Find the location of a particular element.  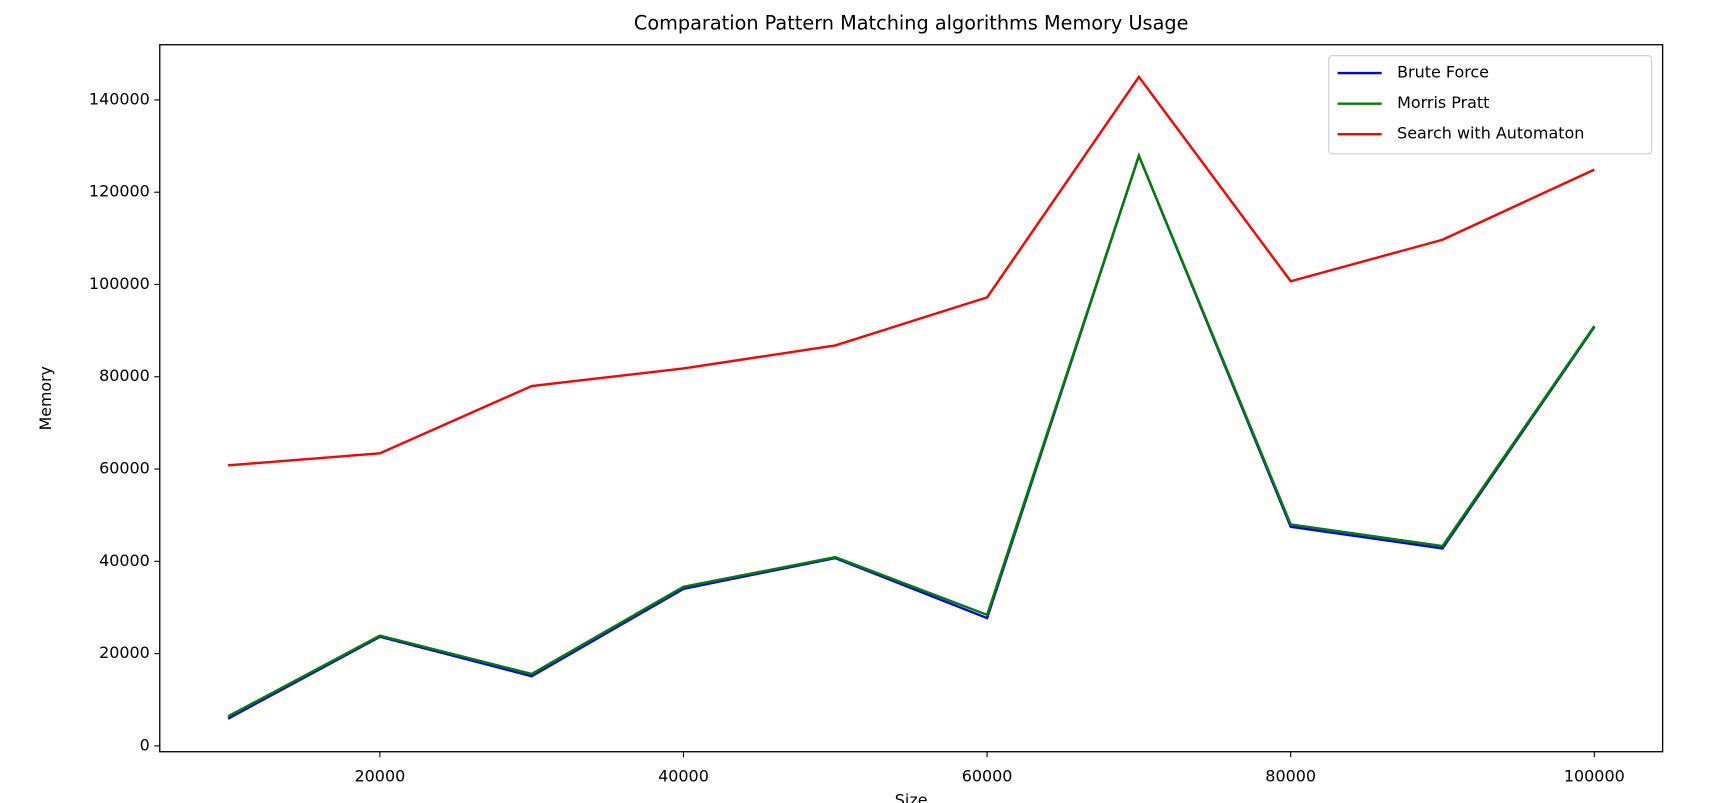

y-axis-label: Memory is located at coordinates (45, 398).